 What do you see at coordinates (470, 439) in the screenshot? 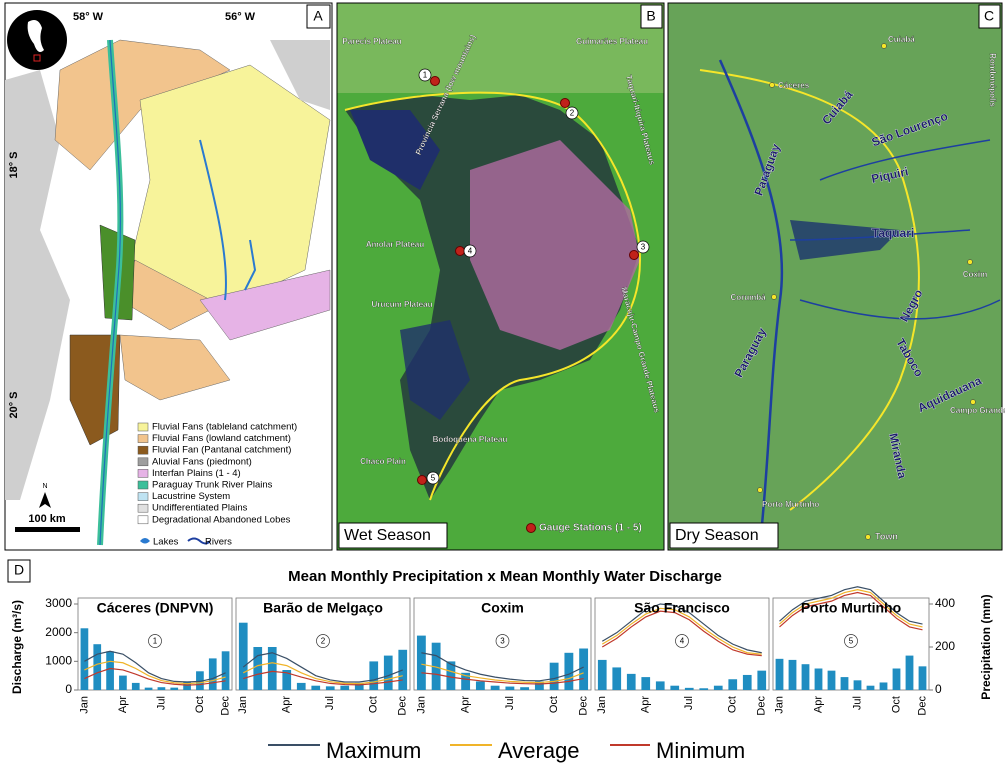
I see `place-label: Bodoquena Plateau` at bounding box center [470, 439].